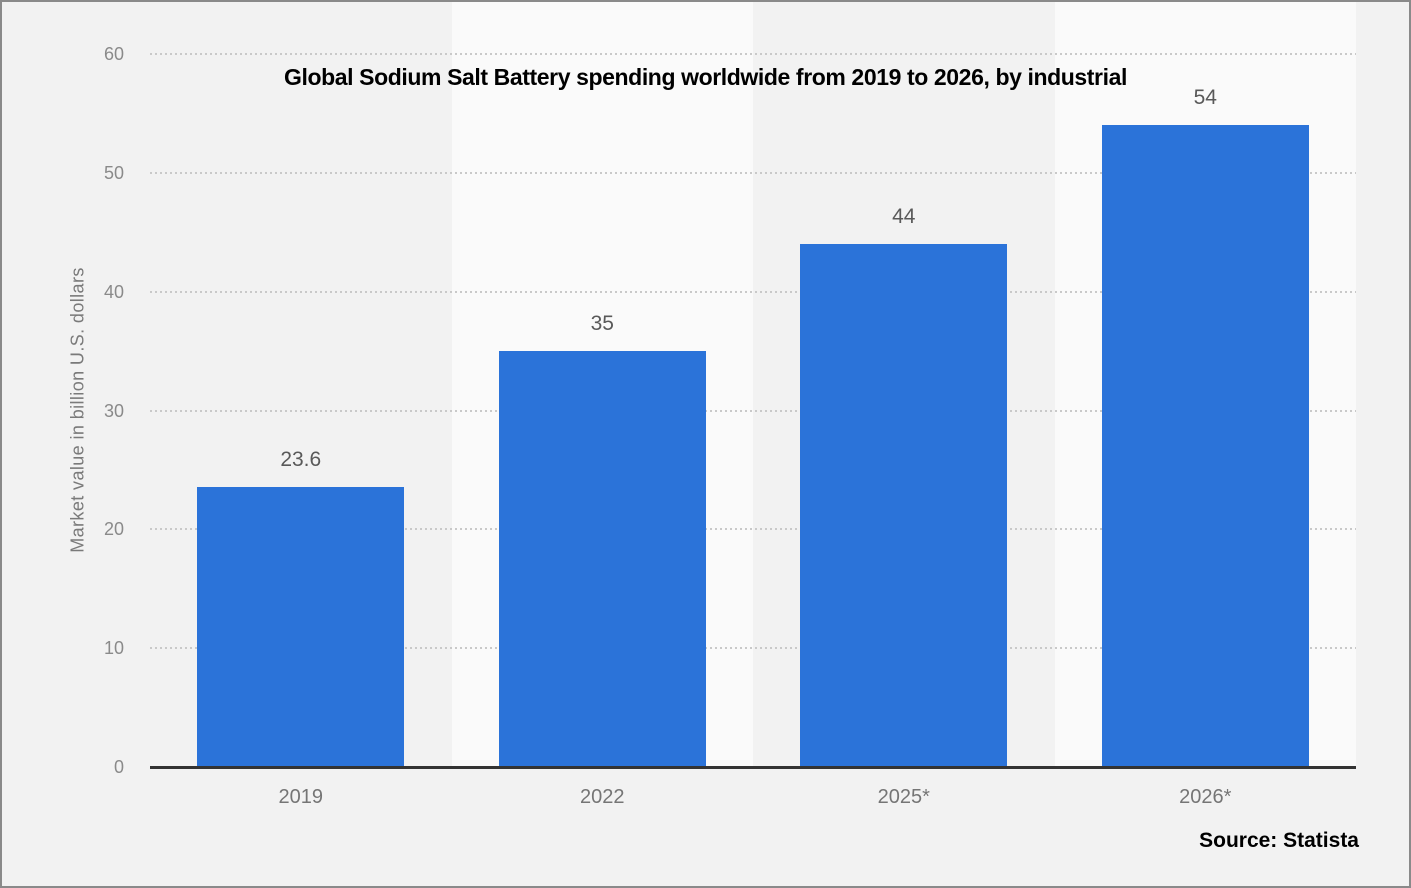 This screenshot has height=888, width=1411. I want to click on bar-2019, so click(301, 626).